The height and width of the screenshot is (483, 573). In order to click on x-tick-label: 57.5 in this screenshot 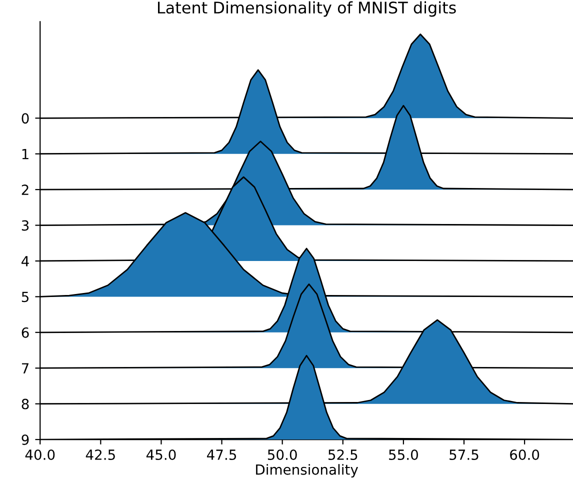, I will do `click(464, 455)`.